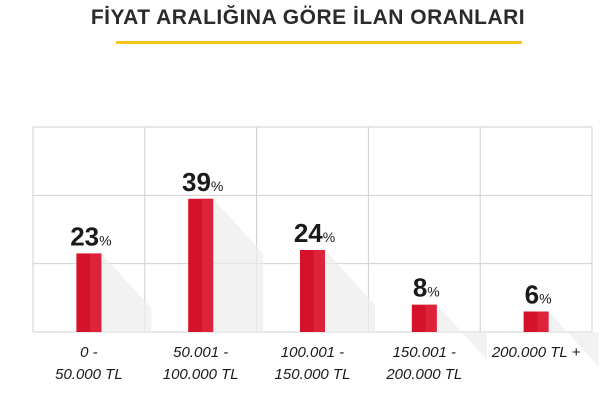  I want to click on data-label: 23%, so click(90, 236).